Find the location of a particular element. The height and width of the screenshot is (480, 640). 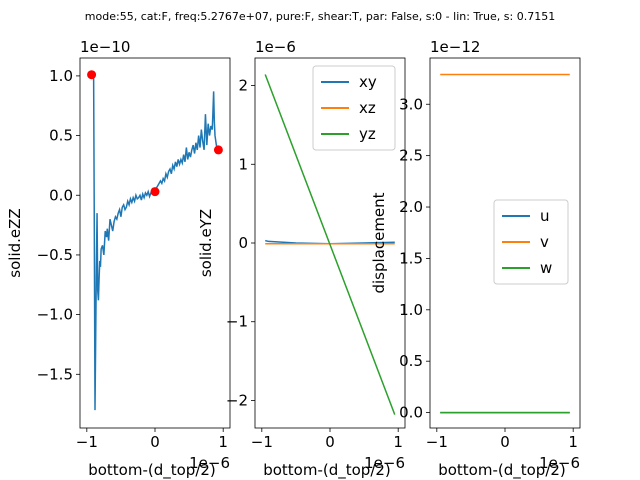

y-axis-label: solid.eZZ is located at coordinates (15, 242).